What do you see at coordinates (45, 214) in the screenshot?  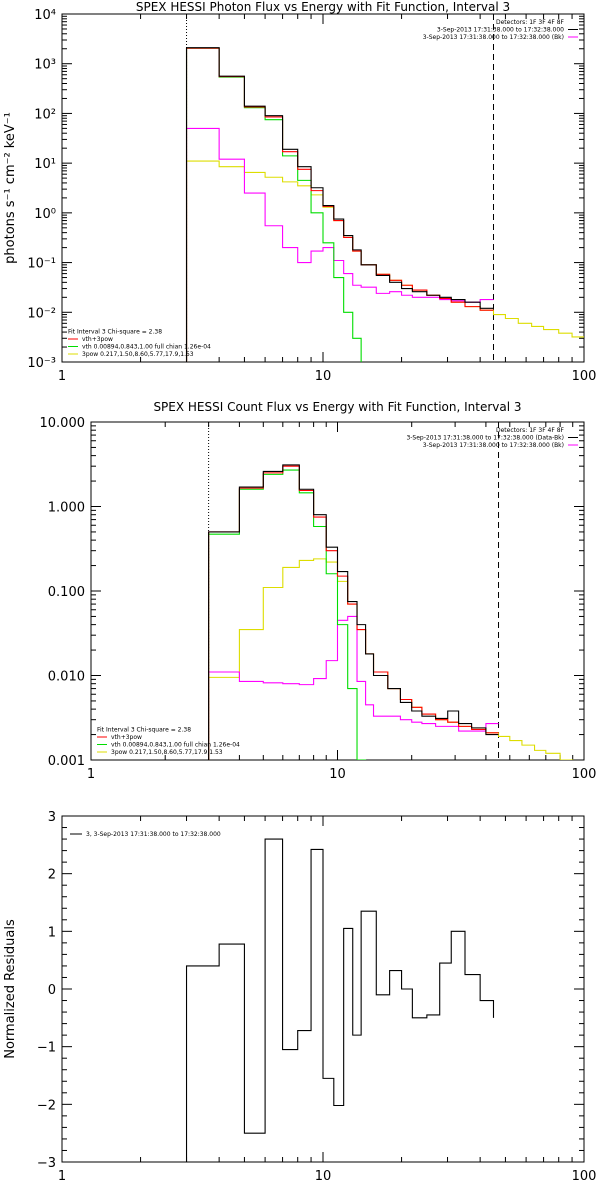 I see `y-tick-label: 10⁰` at bounding box center [45, 214].